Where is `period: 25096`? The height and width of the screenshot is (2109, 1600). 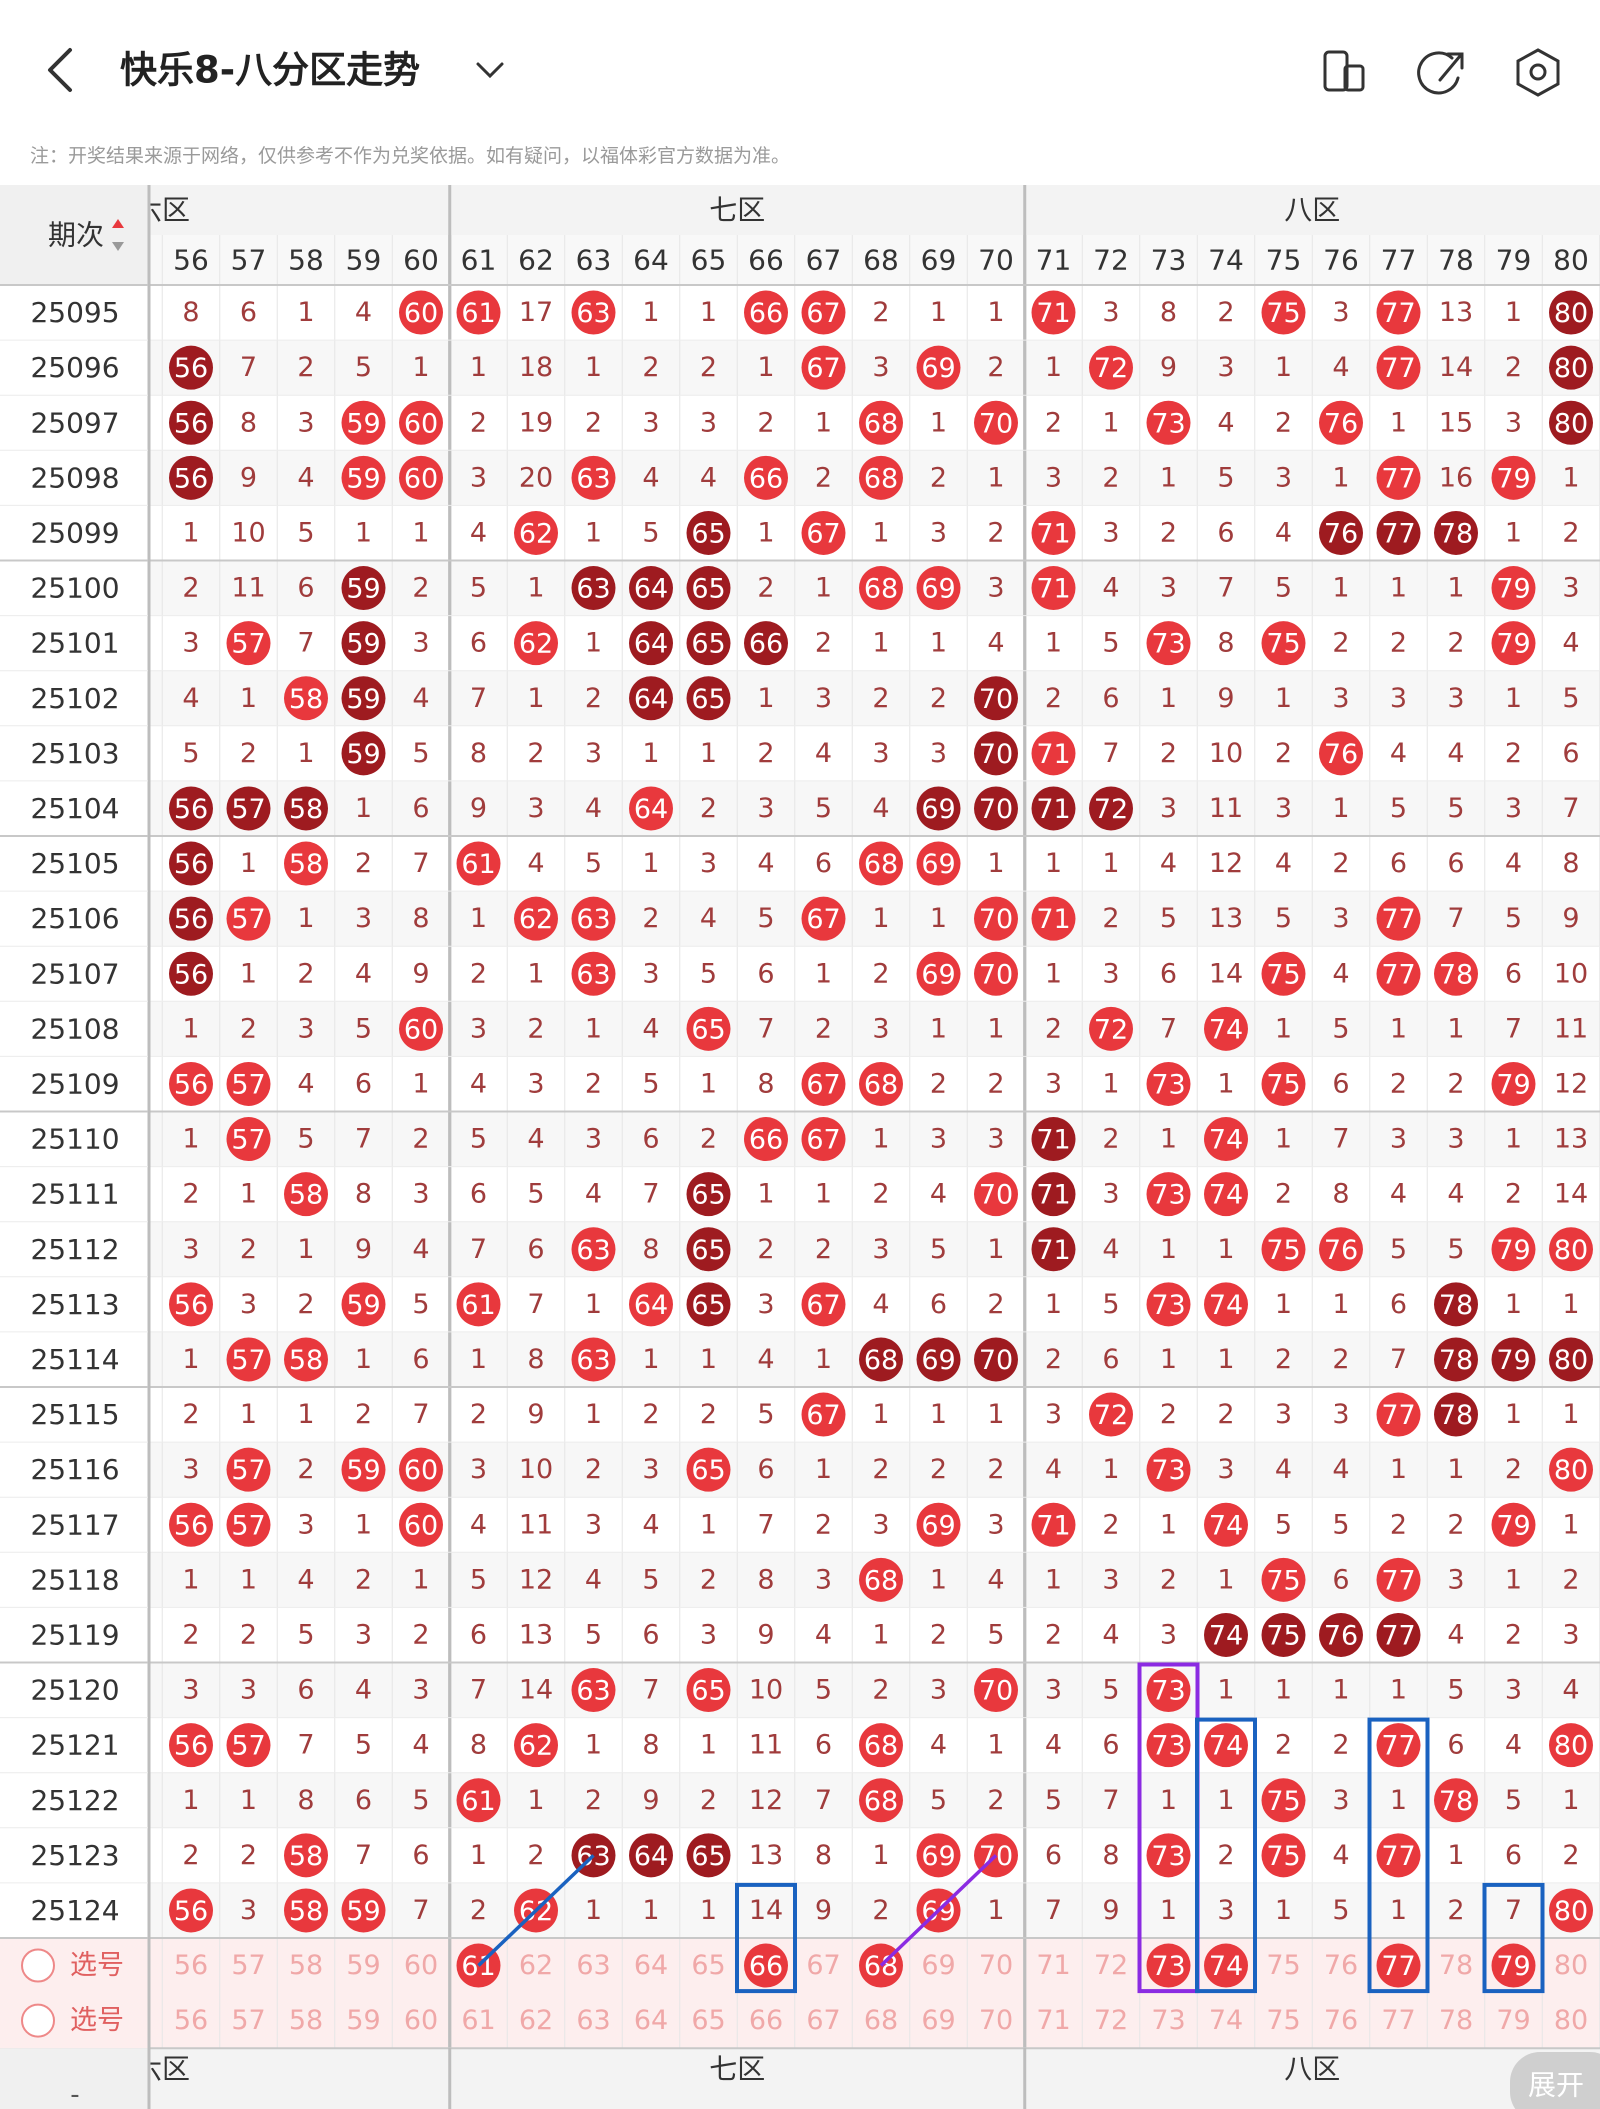
period: 25096 is located at coordinates (74, 367).